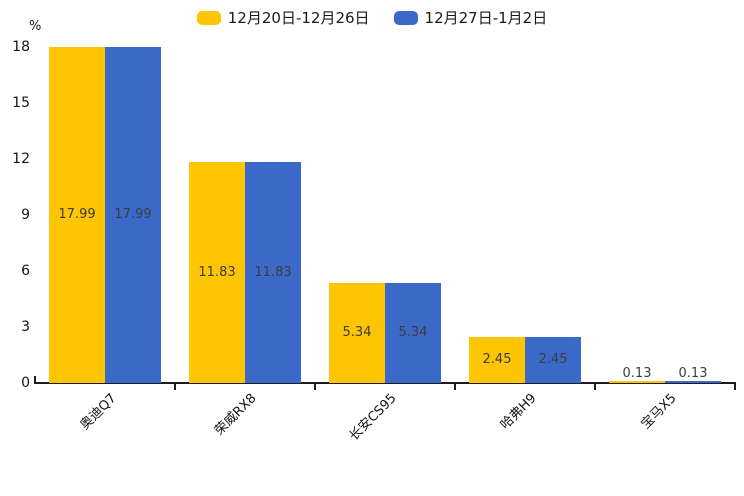 The image size is (744, 496). I want to click on bar-12月27日-1月2日-荣威RX8, so click(273, 272).